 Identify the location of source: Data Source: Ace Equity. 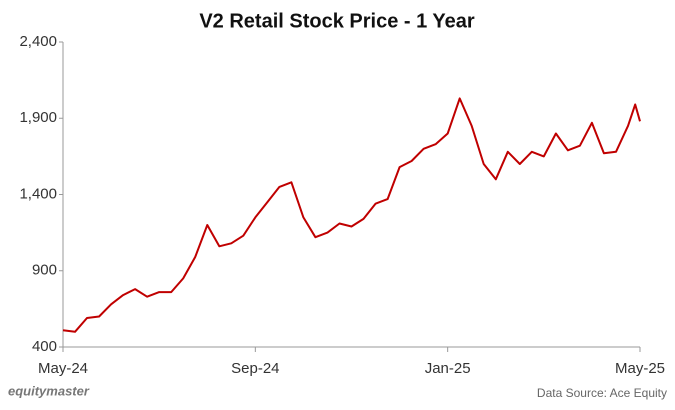
(602, 393).